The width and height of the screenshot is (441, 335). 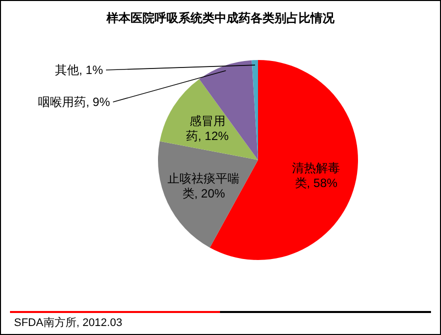 What do you see at coordinates (68, 322) in the screenshot?
I see `text: SFDA南方所, 2012.03` at bounding box center [68, 322].